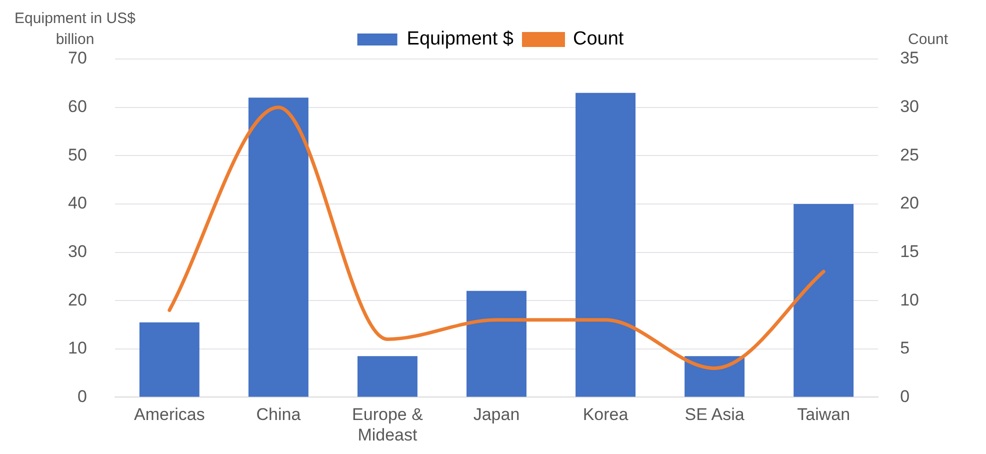 The width and height of the screenshot is (986, 454). Describe the element at coordinates (905, 396) in the screenshot. I see `y2-tick-label: 0` at that location.